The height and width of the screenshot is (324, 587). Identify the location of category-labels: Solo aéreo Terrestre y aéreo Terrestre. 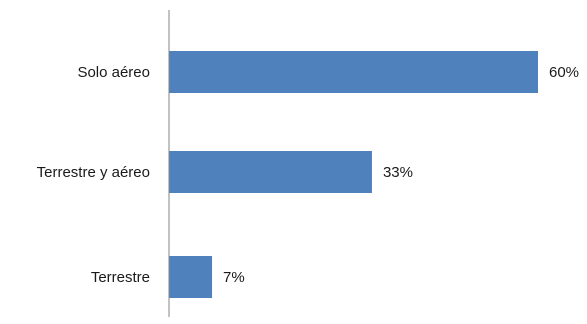
(93, 175).